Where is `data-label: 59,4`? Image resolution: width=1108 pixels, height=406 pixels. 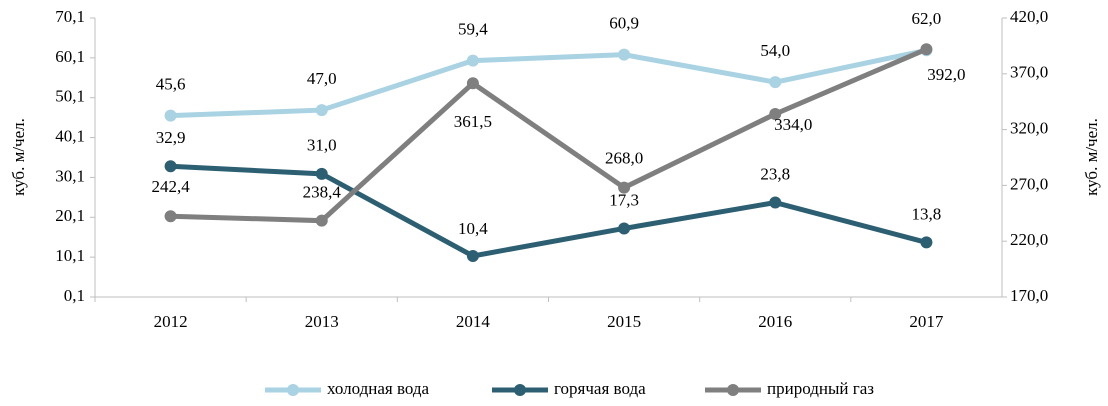
data-label: 59,4 is located at coordinates (473, 29).